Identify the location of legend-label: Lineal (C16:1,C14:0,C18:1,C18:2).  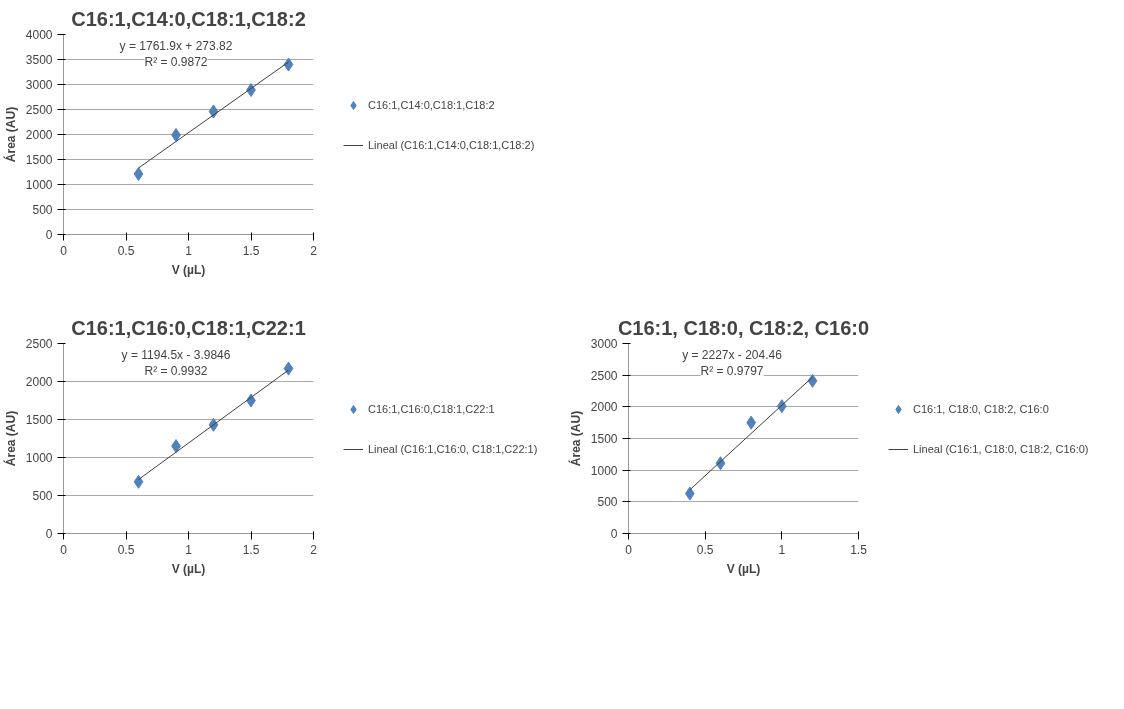
(451, 144).